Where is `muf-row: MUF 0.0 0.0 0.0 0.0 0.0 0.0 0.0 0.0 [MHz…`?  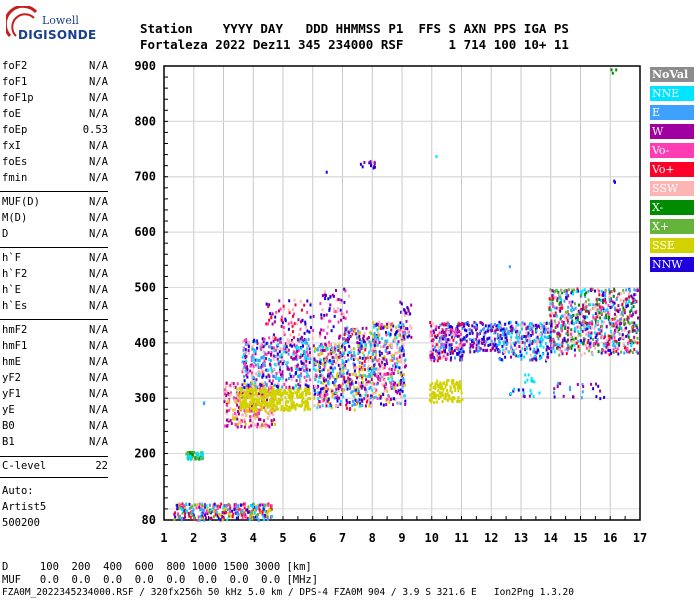
muf-row: MUF 0.0 0.0 0.0 0.0 0.0 0.0 0.0 0.0 [MHz… is located at coordinates (160, 580).